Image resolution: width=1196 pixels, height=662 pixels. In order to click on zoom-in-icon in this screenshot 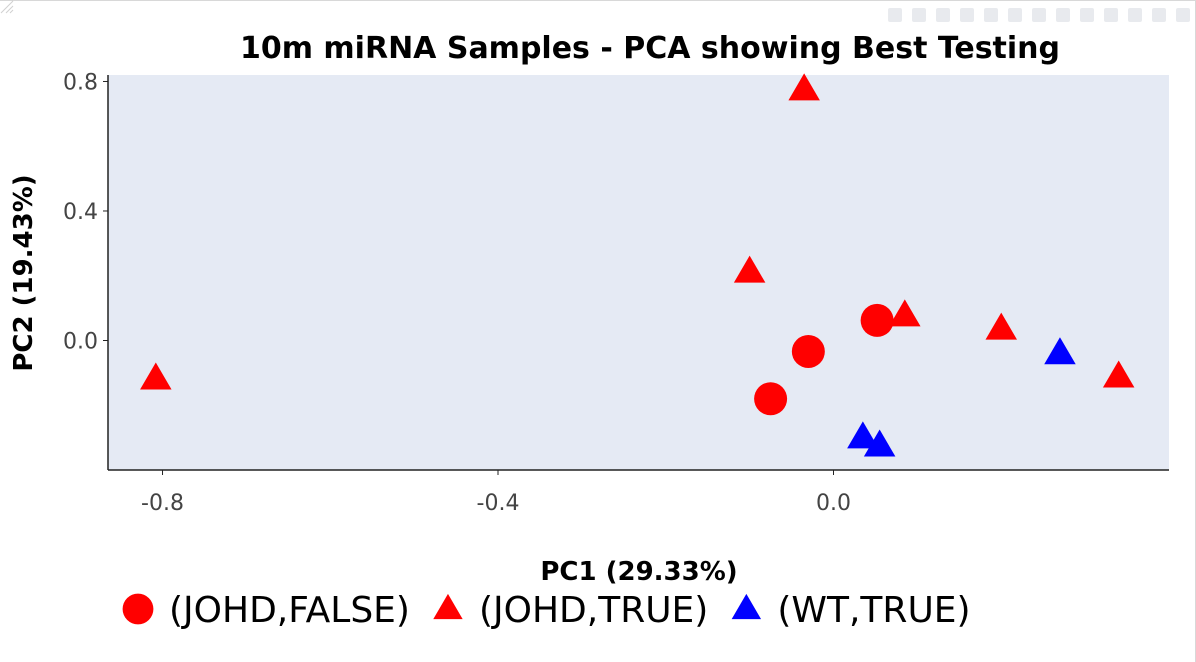, I will do `click(1015, 15)`.